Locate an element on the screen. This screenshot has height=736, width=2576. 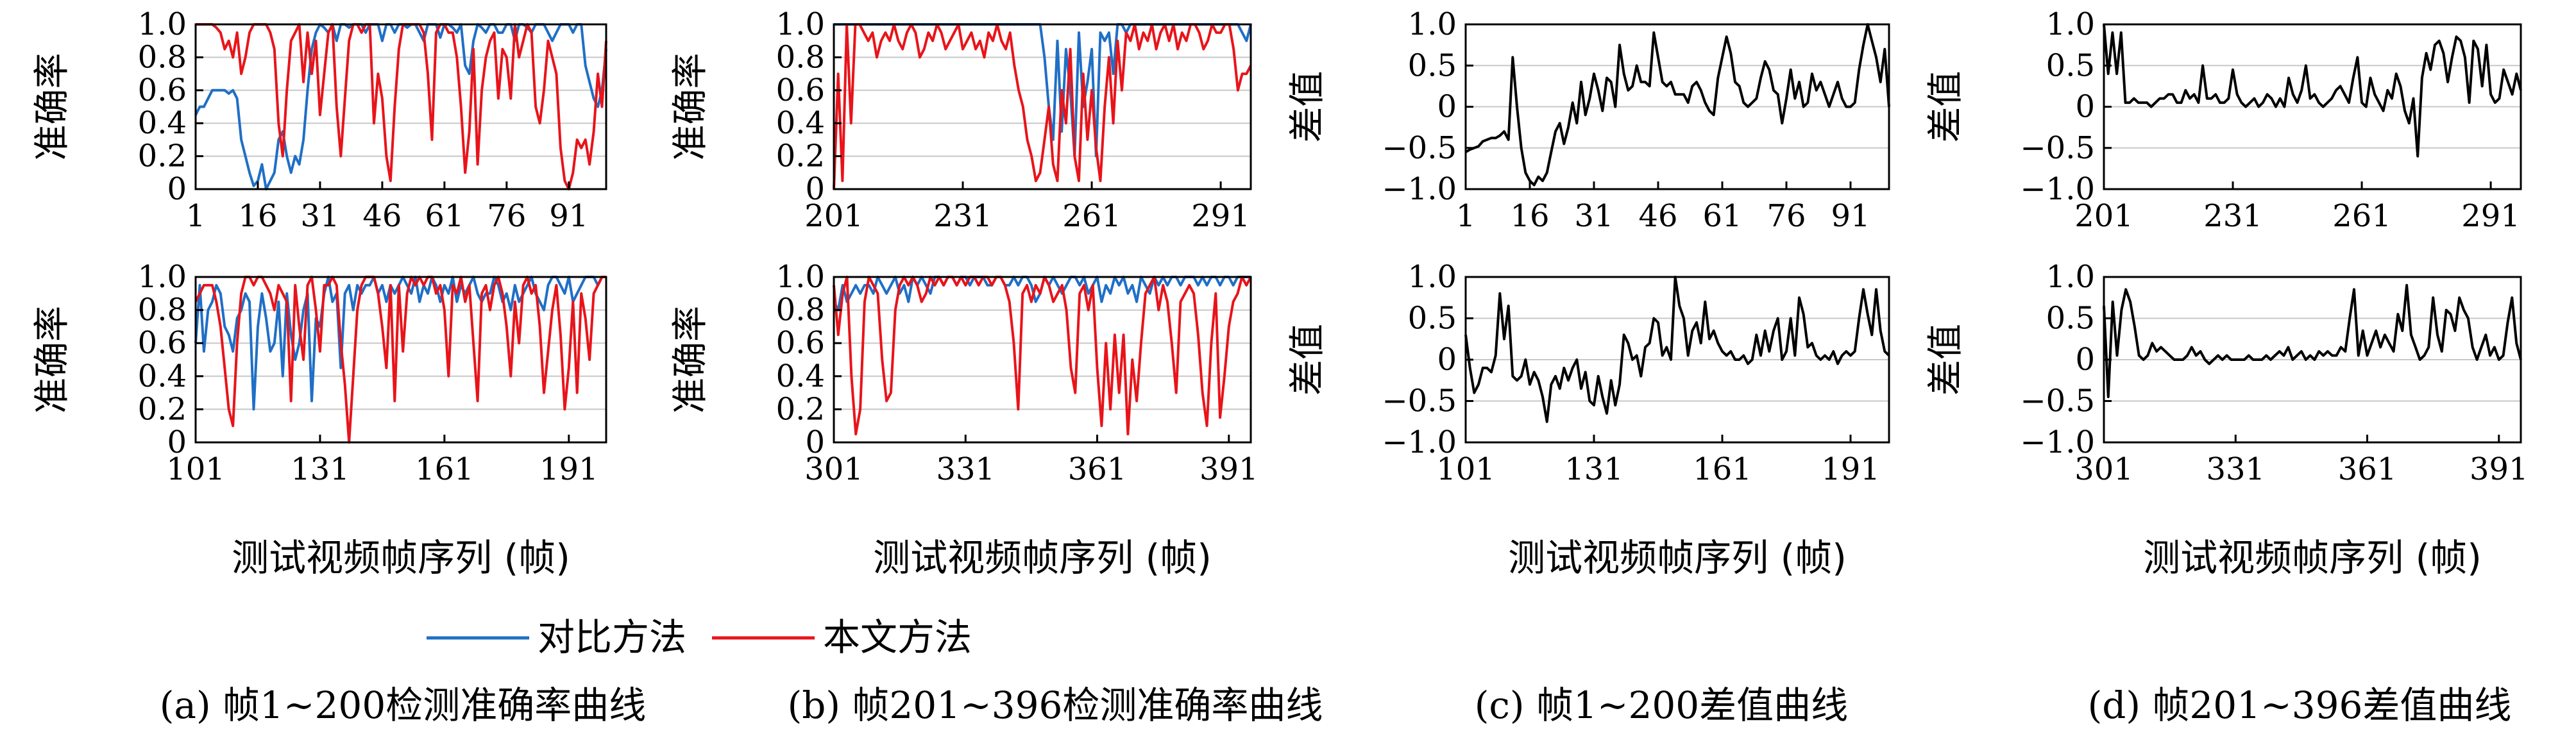
y-tick-label-b-bottom-4: 0.8 is located at coordinates (800, 310).